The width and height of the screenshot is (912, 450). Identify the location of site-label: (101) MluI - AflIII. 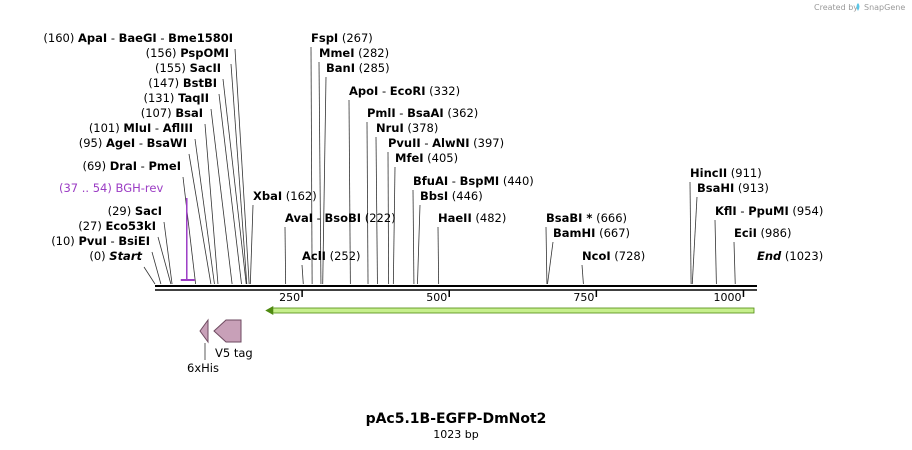
(141, 128).